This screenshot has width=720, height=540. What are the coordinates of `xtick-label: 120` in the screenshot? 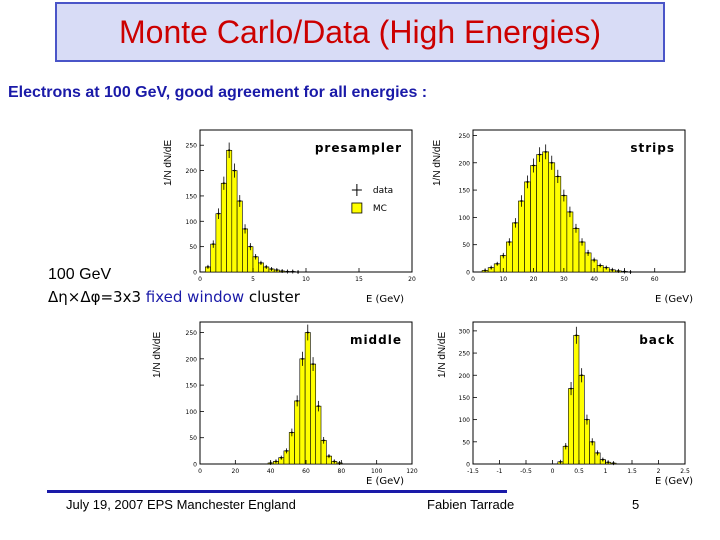 It's located at (412, 471).